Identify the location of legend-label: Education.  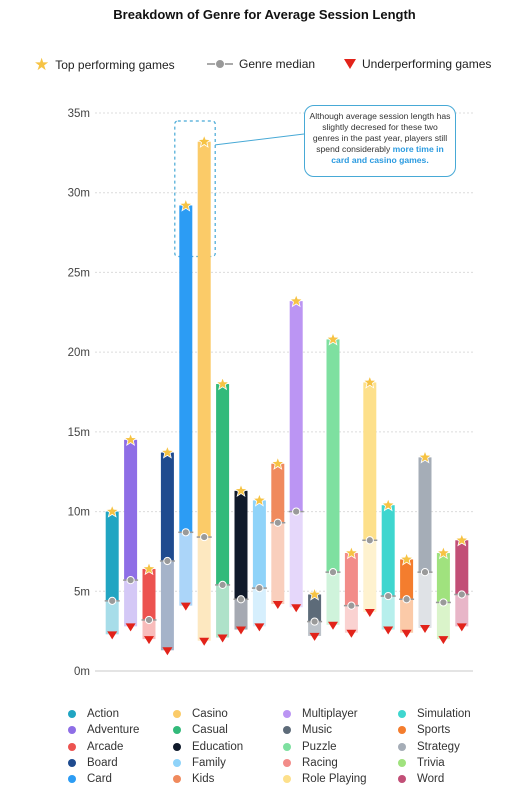
(218, 746).